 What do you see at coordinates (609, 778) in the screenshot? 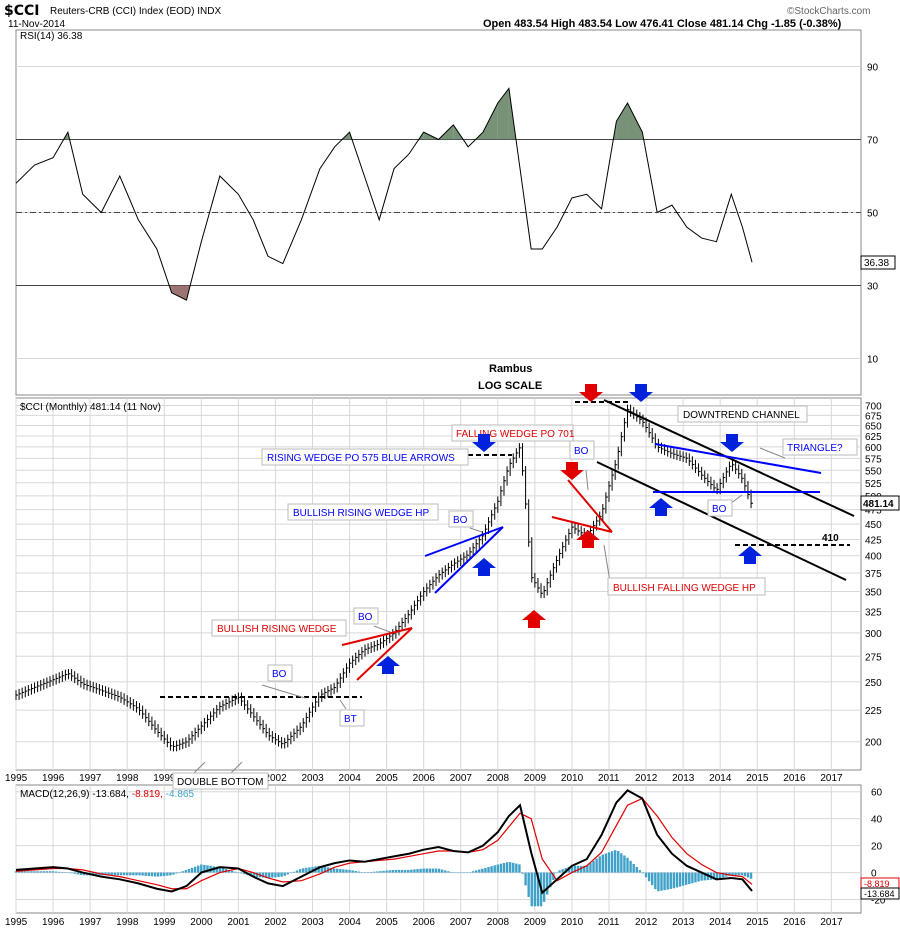
I see `year-label-upper: 2011` at bounding box center [609, 778].